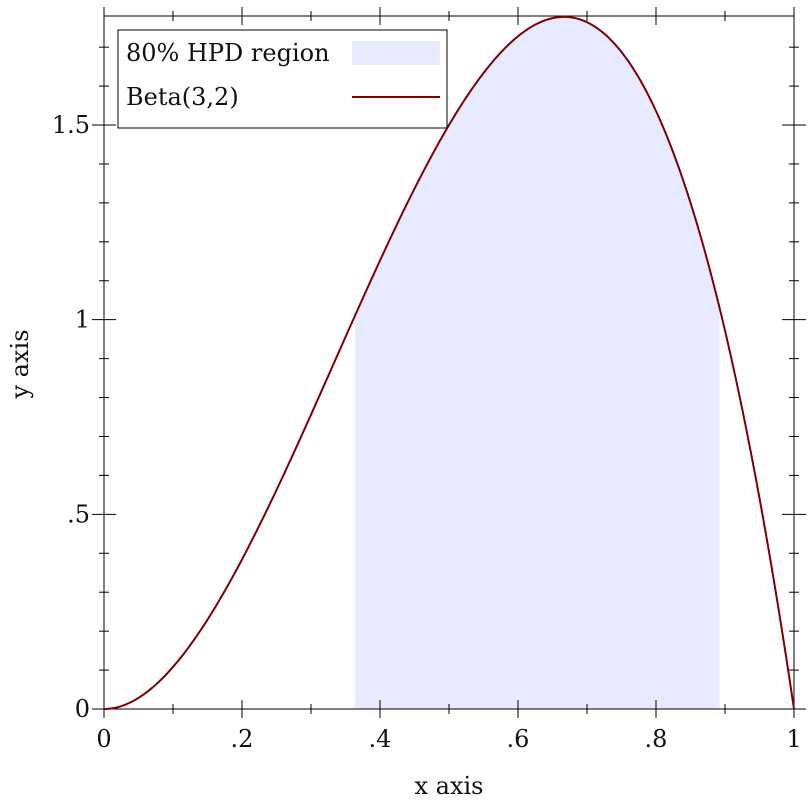 This screenshot has height=812, width=812. Describe the element at coordinates (656, 739) in the screenshot. I see `x-tick-label: .8` at that location.